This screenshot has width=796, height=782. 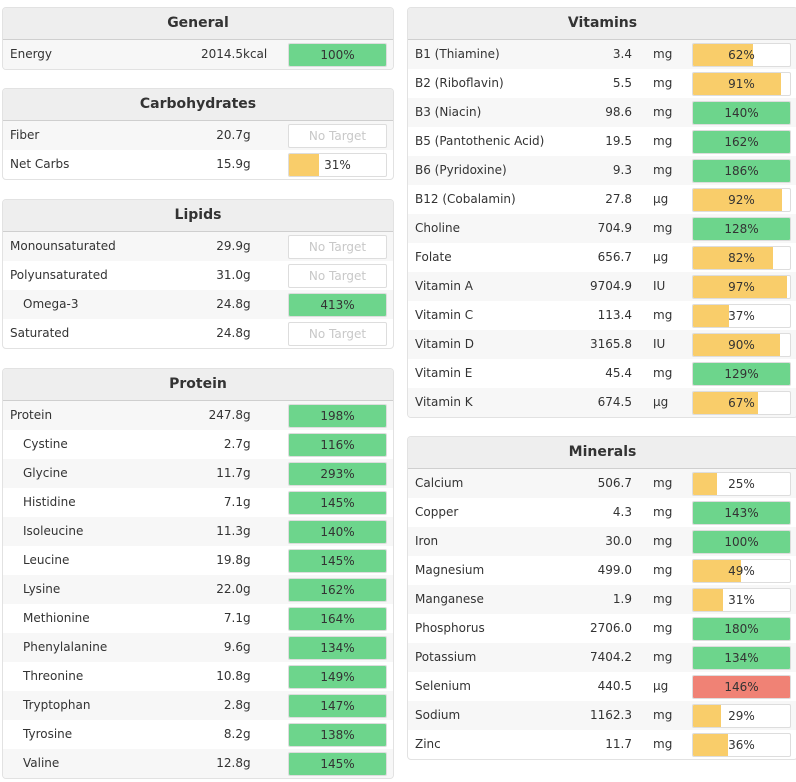 I want to click on nutrient-row: Methionine 7.1 g 164%, so click(x=198, y=618).